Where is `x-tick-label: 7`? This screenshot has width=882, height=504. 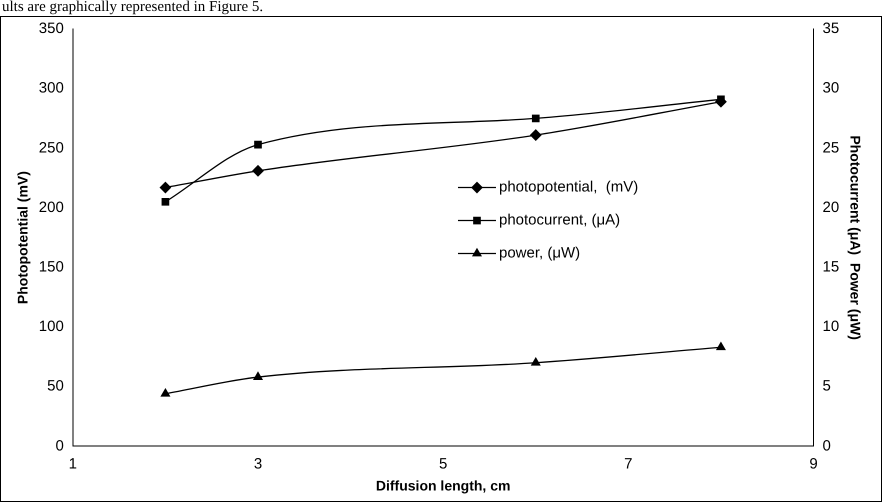
x-tick-label: 7 is located at coordinates (628, 463).